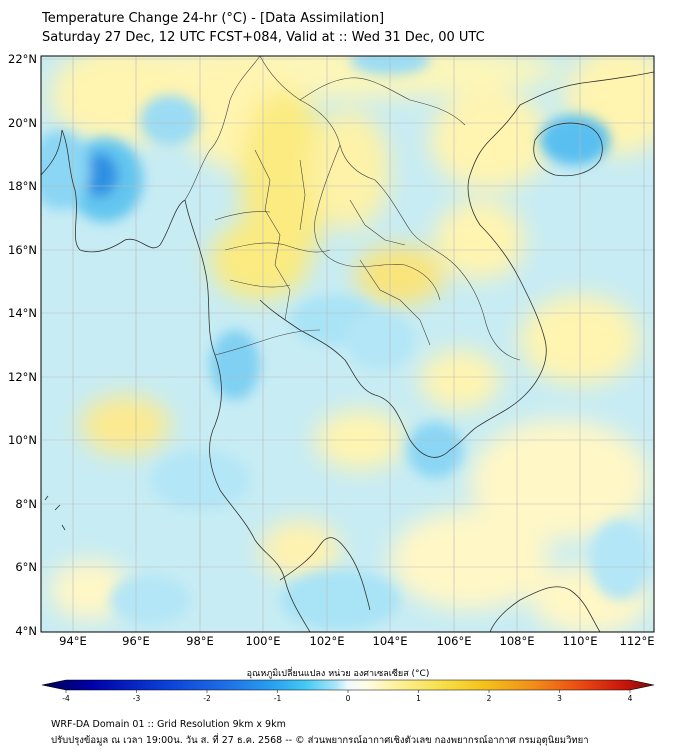 This screenshot has width=676, height=756. What do you see at coordinates (22, 59) in the screenshot?
I see `lat-label: 22°N` at bounding box center [22, 59].